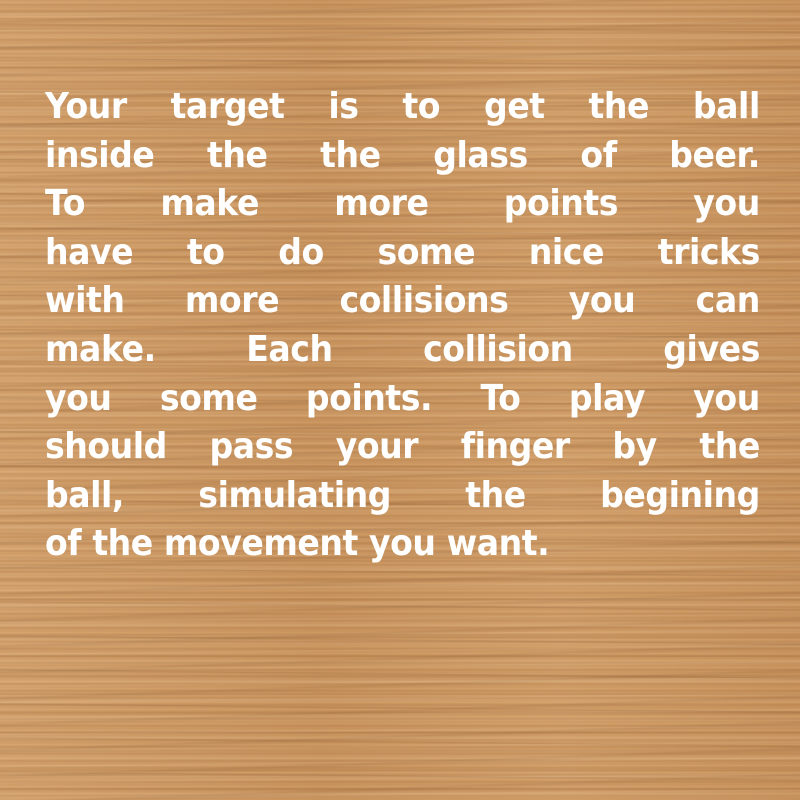  Describe the element at coordinates (402, 447) in the screenshot. I see `instructions-line: should pass your finger by the` at that location.